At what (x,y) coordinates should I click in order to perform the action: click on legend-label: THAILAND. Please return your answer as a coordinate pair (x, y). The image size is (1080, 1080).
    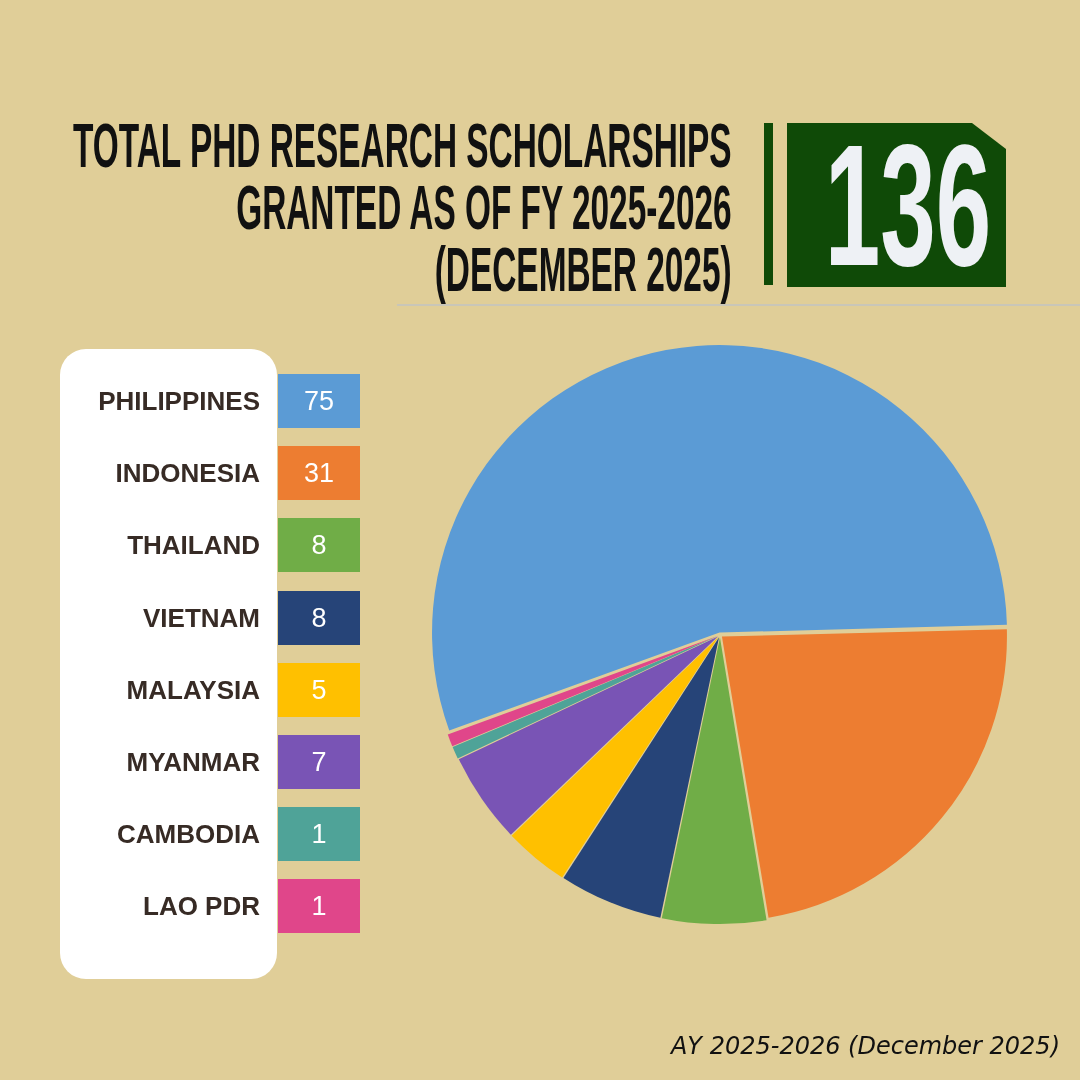
    Looking at the image, I should click on (193, 546).